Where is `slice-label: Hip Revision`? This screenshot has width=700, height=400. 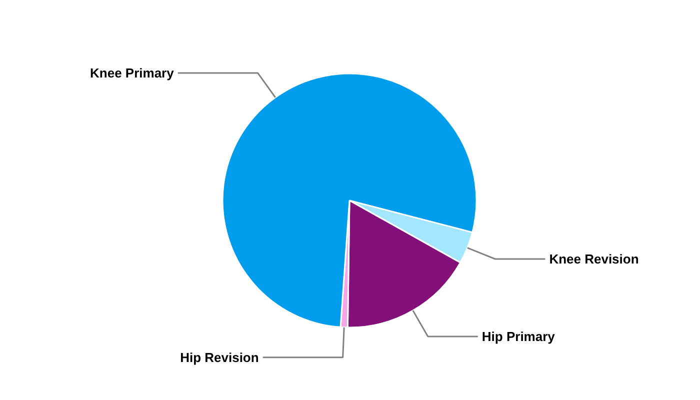 slice-label: Hip Revision is located at coordinates (219, 357).